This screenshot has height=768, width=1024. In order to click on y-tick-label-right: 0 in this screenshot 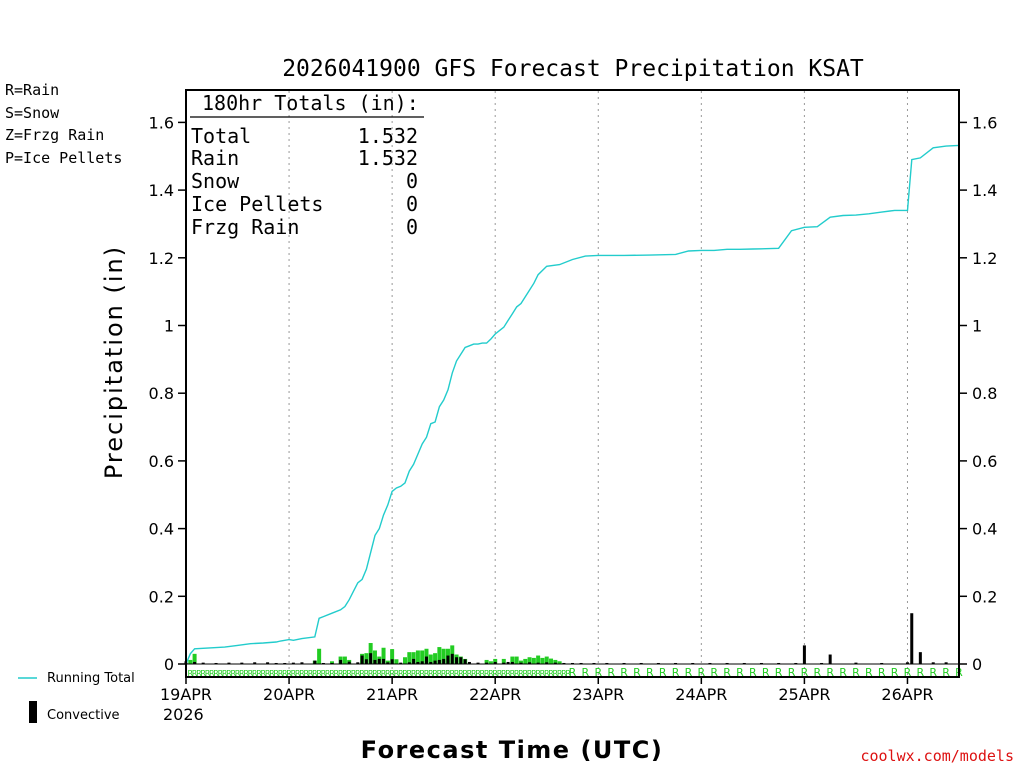, I will do `click(977, 664)`.